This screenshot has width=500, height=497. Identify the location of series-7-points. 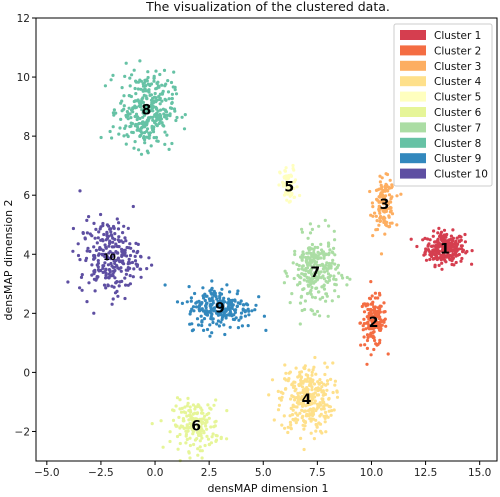
(317, 272).